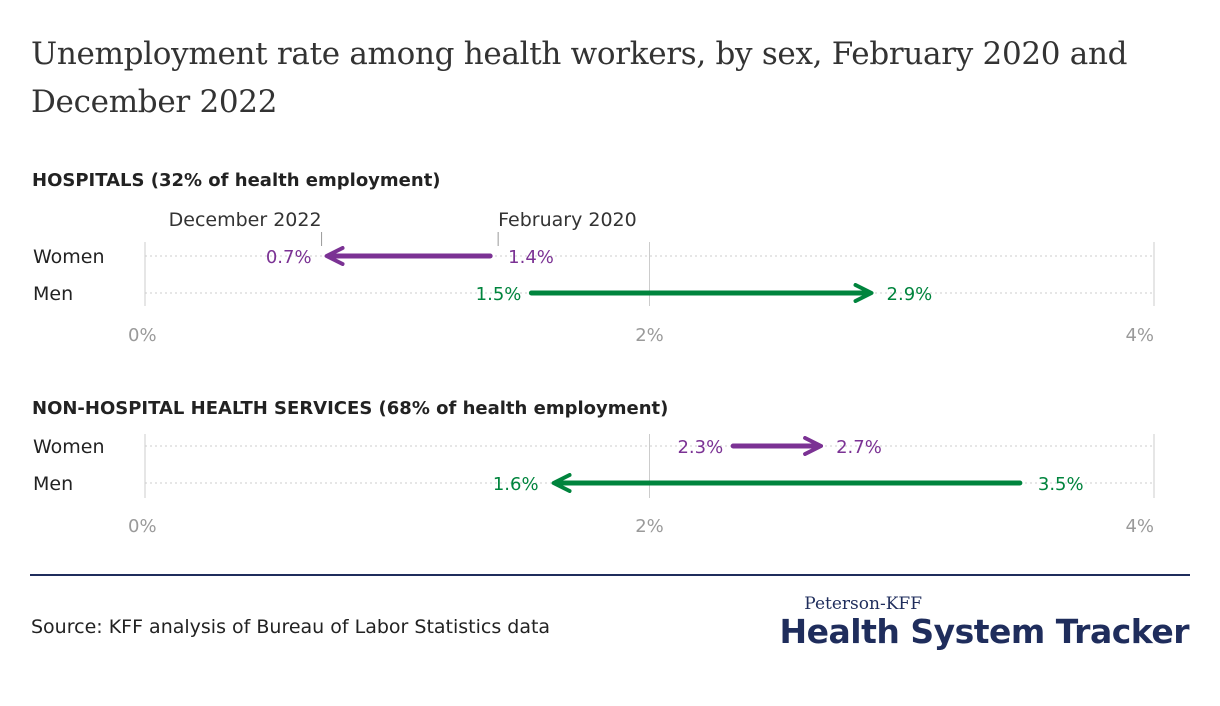 The height and width of the screenshot is (706, 1220). Describe the element at coordinates (245, 220) in the screenshot. I see `end-annotation-label: December 2022` at that location.